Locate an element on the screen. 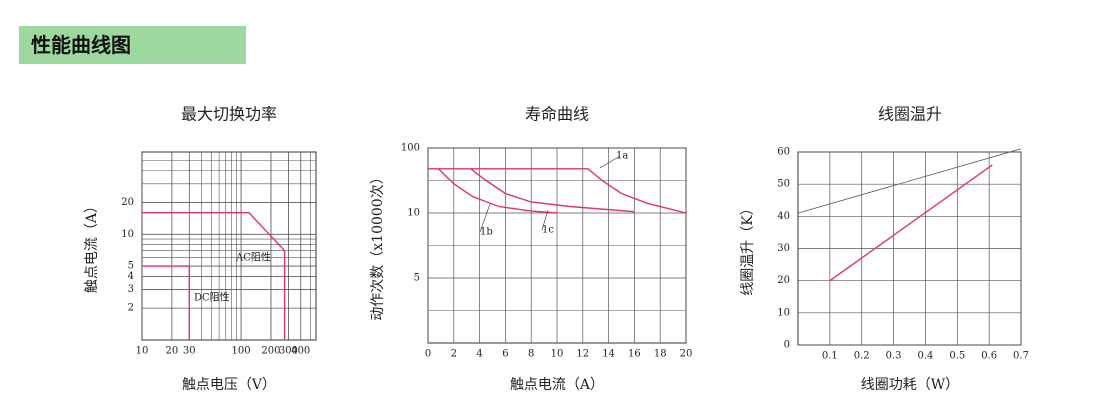 Image resolution: width=1102 pixels, height=419 pixels. x-tick-label: 0.4 is located at coordinates (925, 356).